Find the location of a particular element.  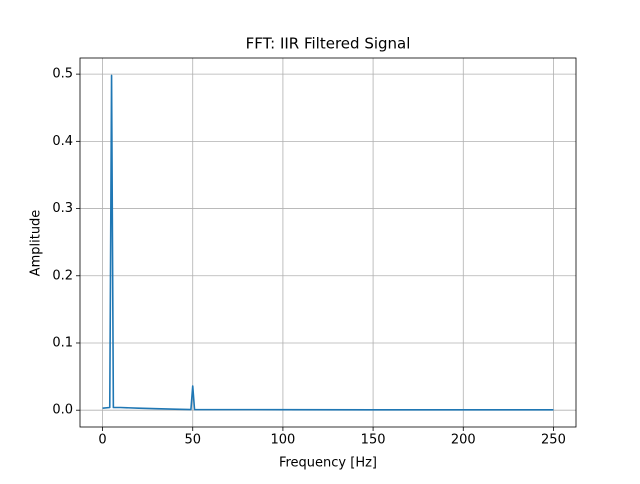

y-tick-label: 0.1 is located at coordinates (62, 342).